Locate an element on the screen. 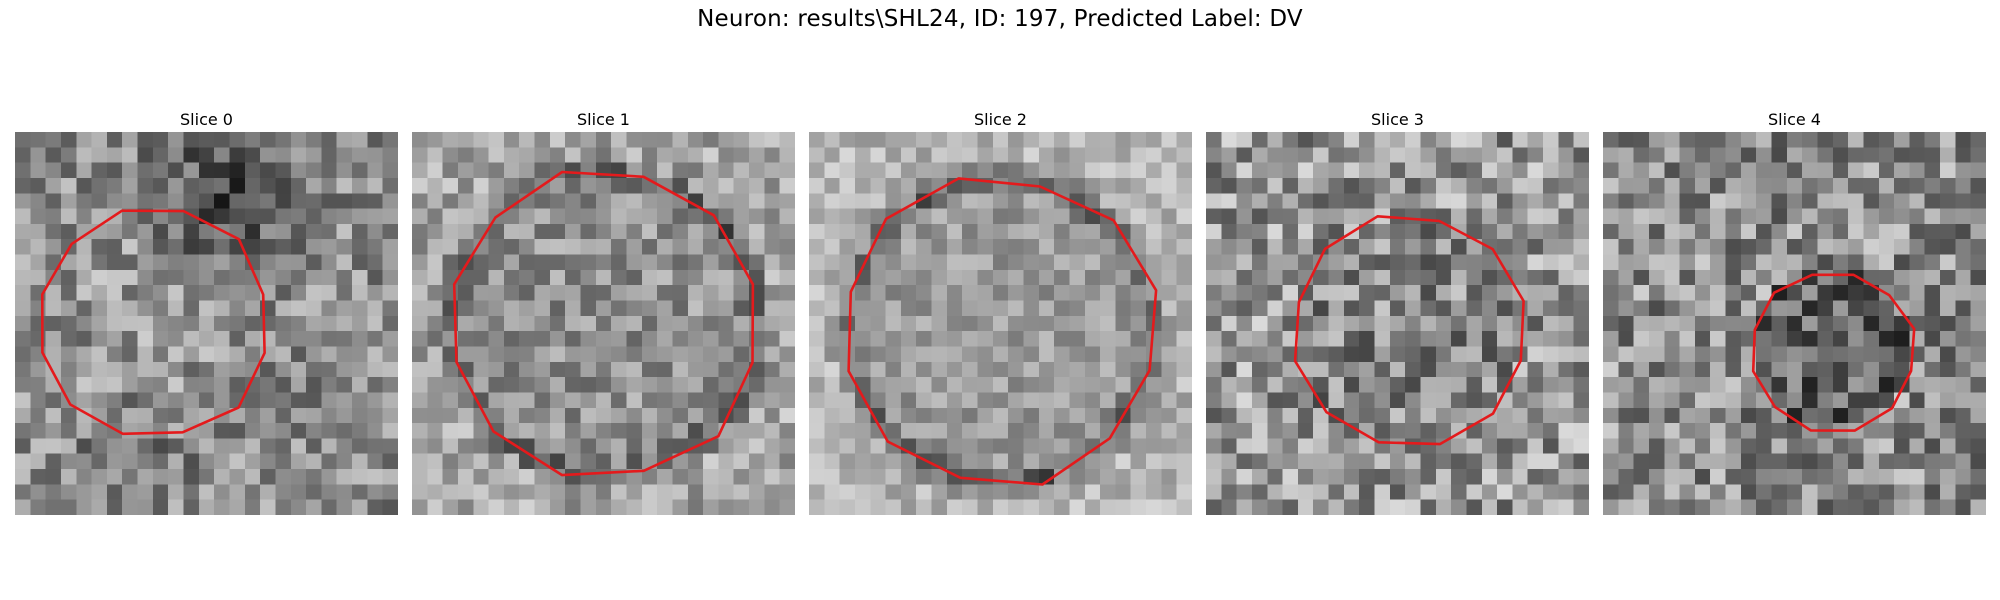 The image size is (2000, 600). slice-panel-1: Slice 1 is located at coordinates (603, 311).